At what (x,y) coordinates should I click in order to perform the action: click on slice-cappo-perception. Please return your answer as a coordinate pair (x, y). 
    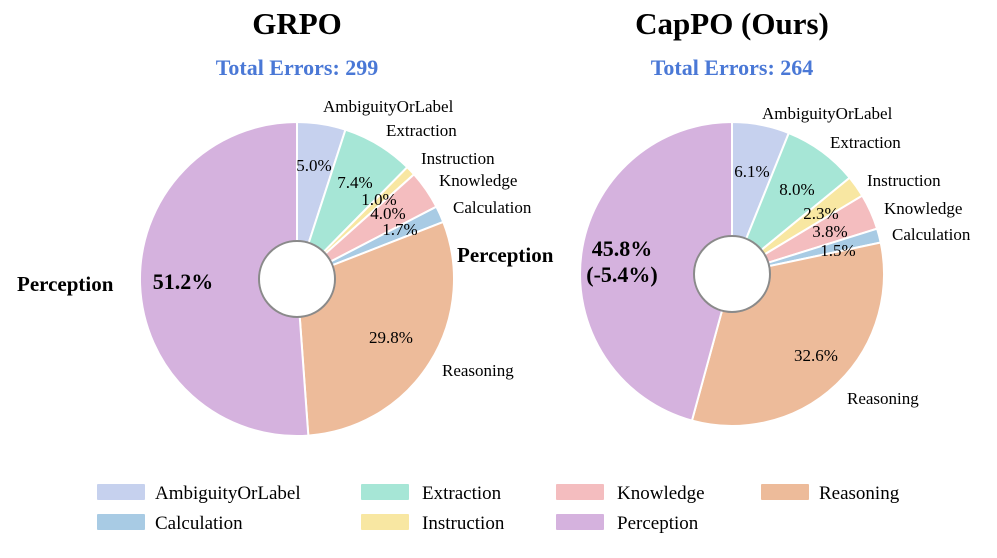
    Looking at the image, I should click on (656, 271).